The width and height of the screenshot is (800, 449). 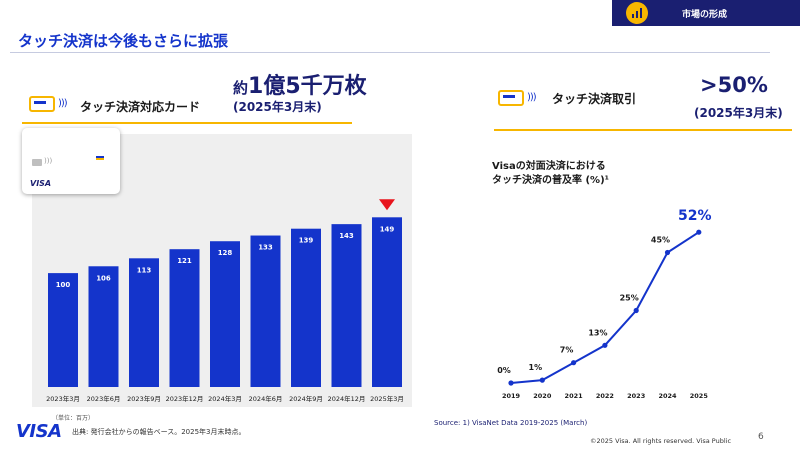 What do you see at coordinates (307, 86) in the screenshot?
I see `cards-highlight-value: 1億5千万枚` at bounding box center [307, 86].